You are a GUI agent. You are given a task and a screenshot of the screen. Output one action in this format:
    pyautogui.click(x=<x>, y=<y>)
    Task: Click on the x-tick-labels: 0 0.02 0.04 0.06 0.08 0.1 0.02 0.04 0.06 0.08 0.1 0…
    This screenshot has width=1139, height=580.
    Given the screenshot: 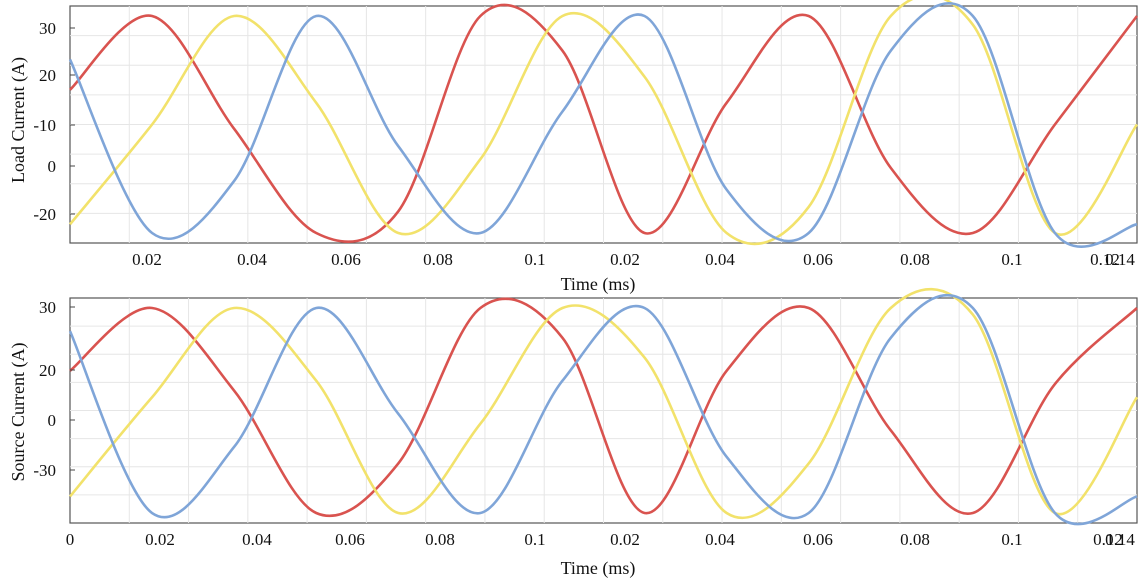 What is the action you would take?
    pyautogui.click(x=601, y=539)
    